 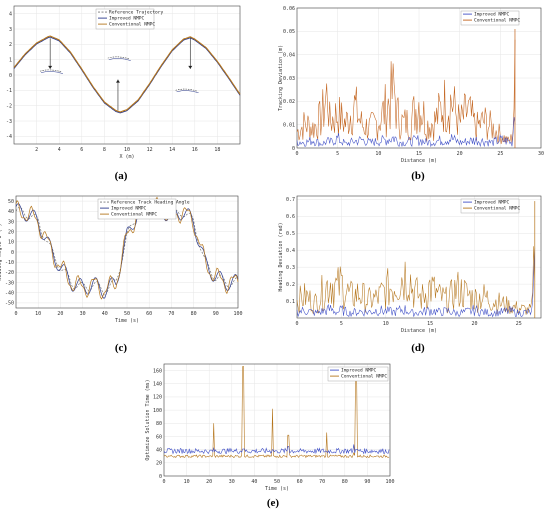 What do you see at coordinates (1, 251) in the screenshot?
I see `y-axis-label: Heading Angle θ (°)` at bounding box center [1, 251].